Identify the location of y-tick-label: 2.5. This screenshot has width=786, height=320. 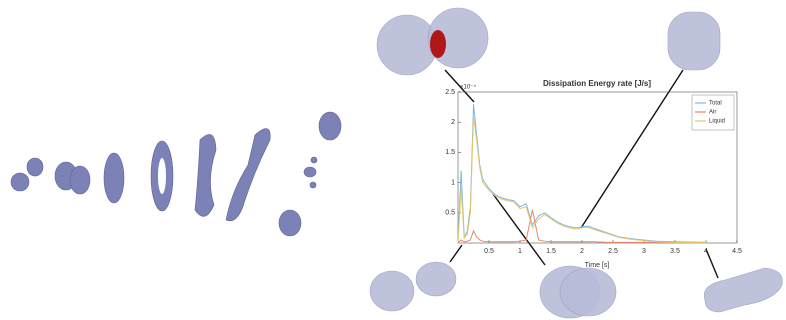
(450, 92).